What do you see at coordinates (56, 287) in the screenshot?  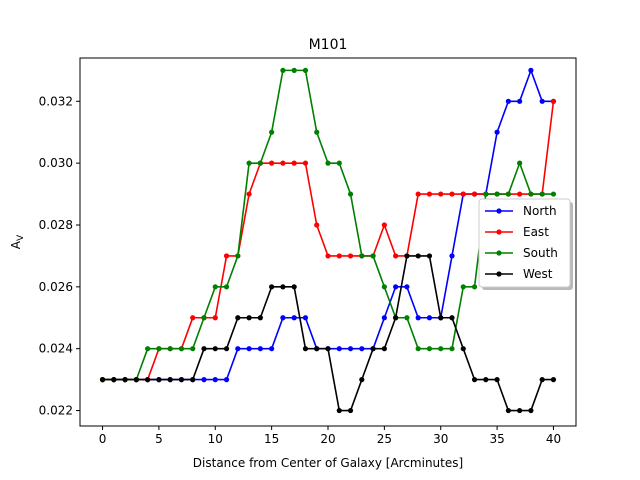 I see `y-tick-label: 0.026` at bounding box center [56, 287].